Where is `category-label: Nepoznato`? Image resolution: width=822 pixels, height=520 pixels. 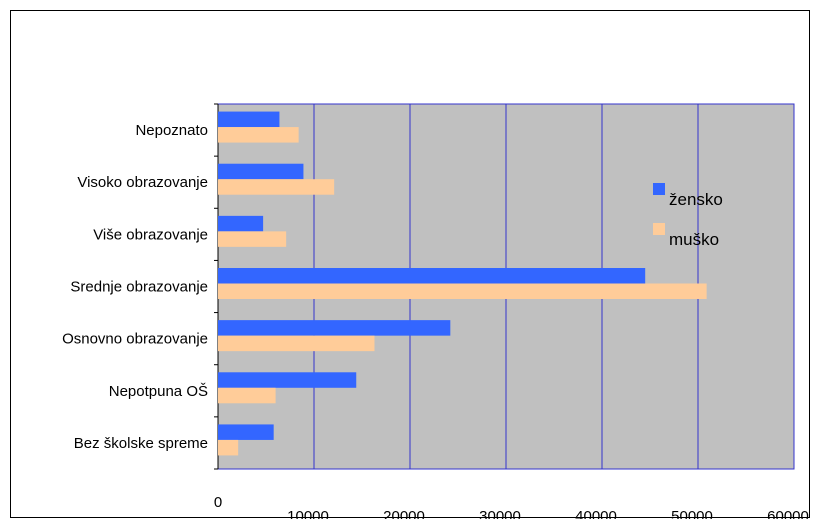 category-label: Nepoznato is located at coordinates (171, 130).